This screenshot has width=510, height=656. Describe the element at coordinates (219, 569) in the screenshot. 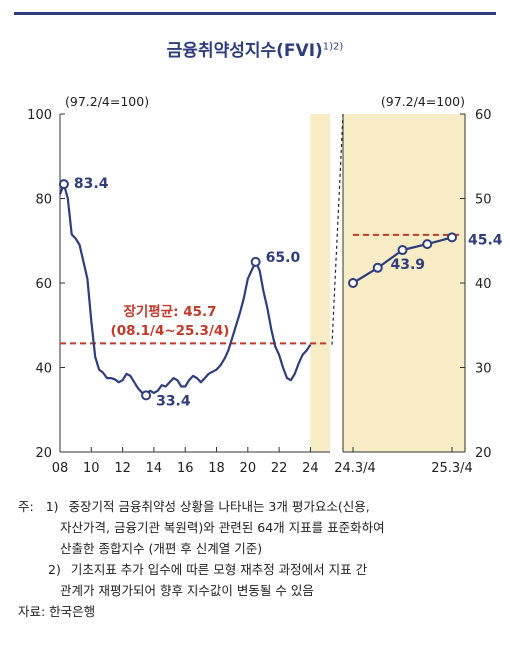

I see `note-2-line-1: 기초지표 추가 입수에 따른 모형 재추정 과정에서 지표 간` at that location.